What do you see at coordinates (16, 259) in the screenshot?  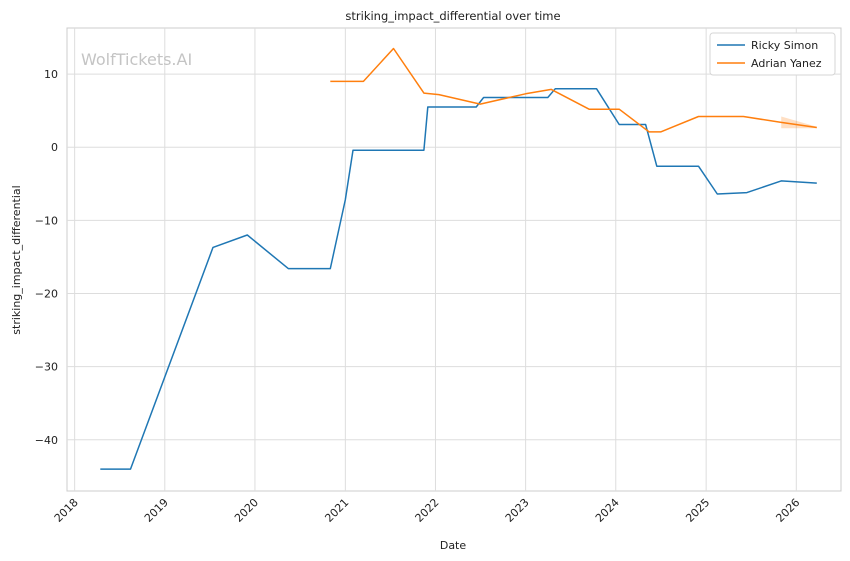 I see `y-axis-title: striking_impact_differential` at bounding box center [16, 259].